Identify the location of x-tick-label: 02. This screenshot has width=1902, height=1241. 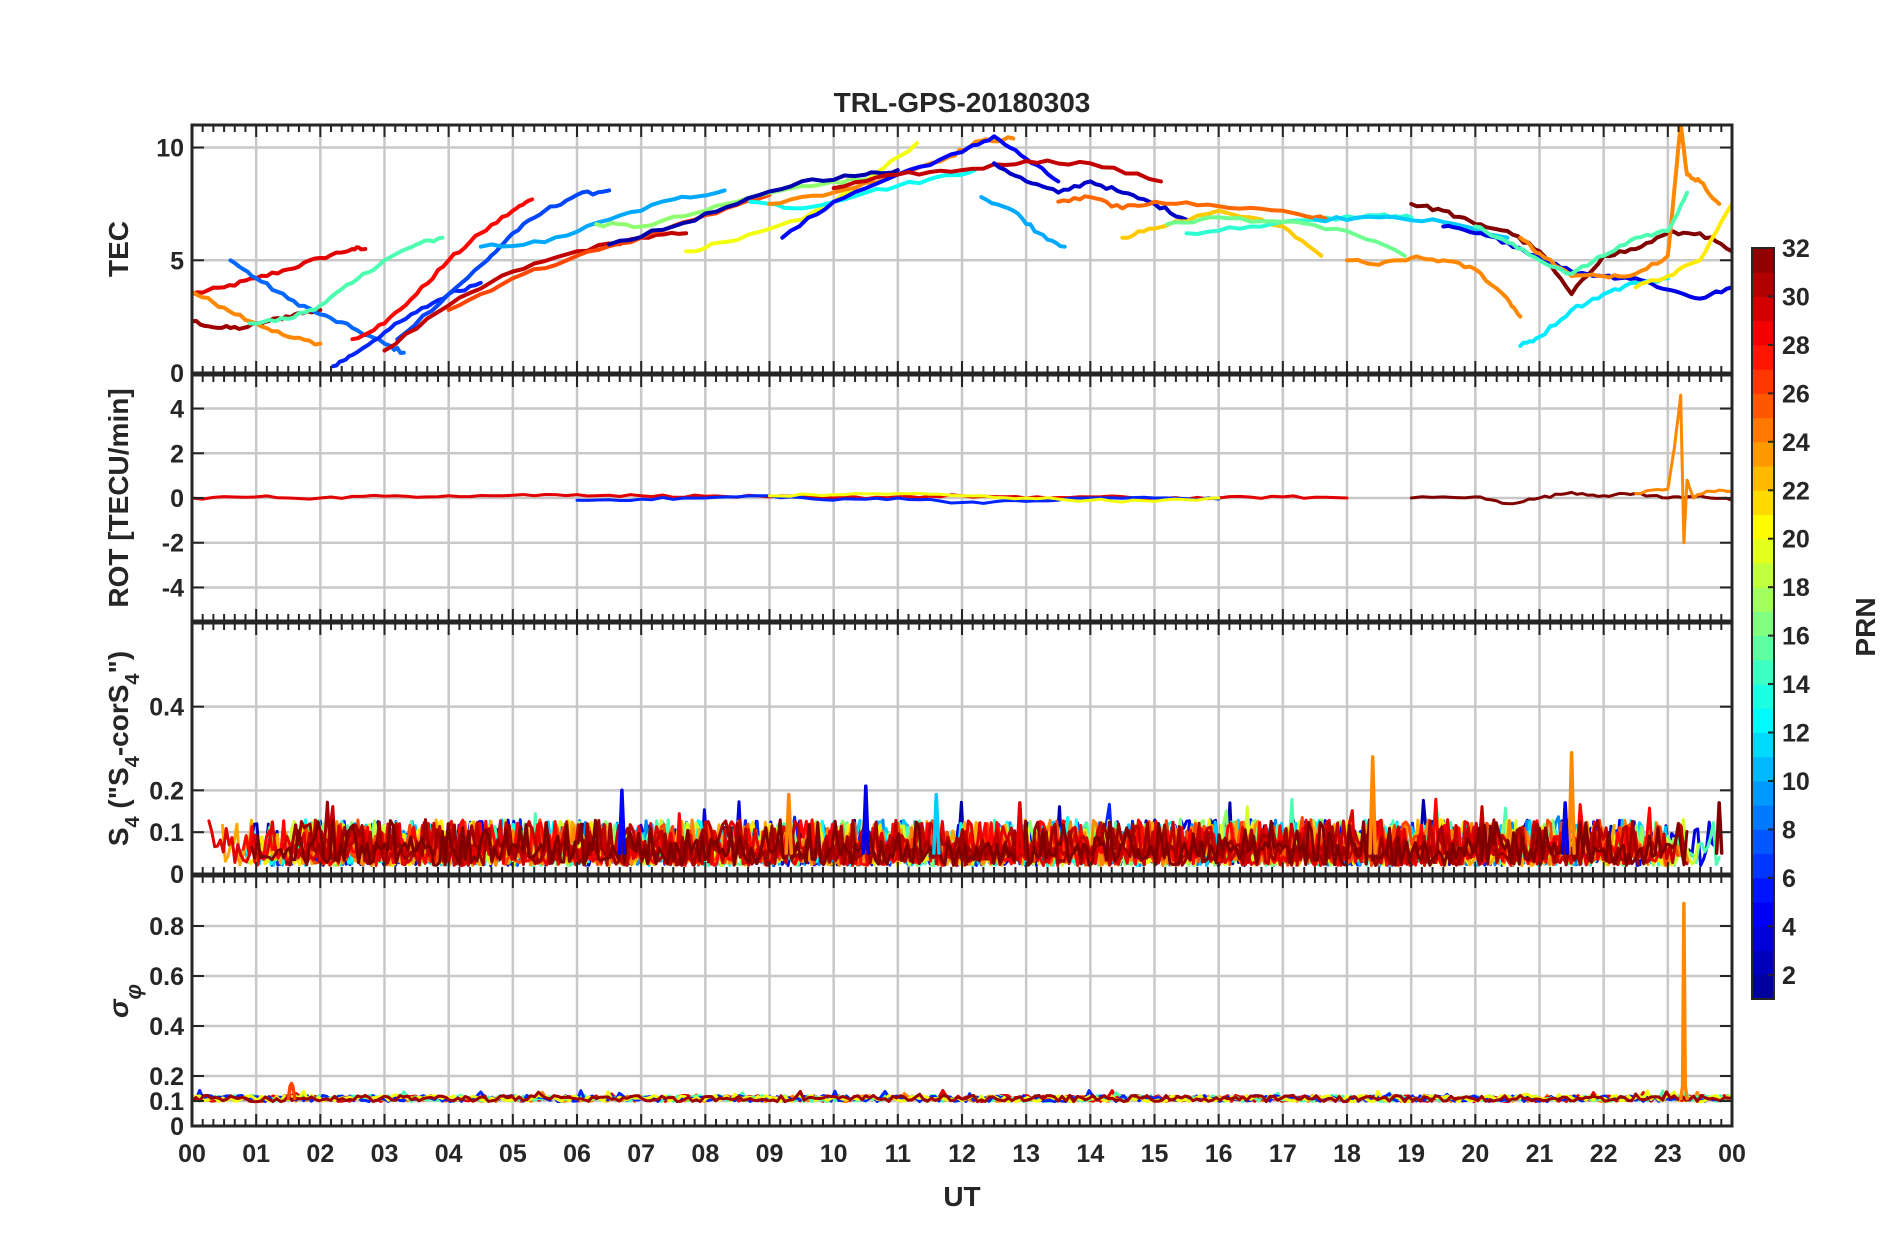
(320, 1154).